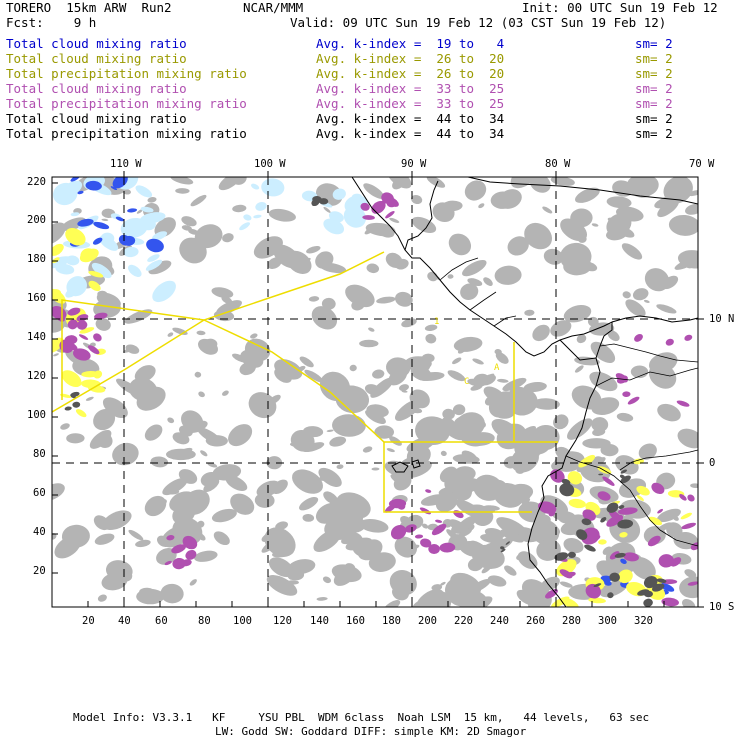 Image resolution: width=740 pixels, height=740 pixels. What do you see at coordinates (36, 298) in the screenshot?
I see `y-tick-label: 160` at bounding box center [36, 298].